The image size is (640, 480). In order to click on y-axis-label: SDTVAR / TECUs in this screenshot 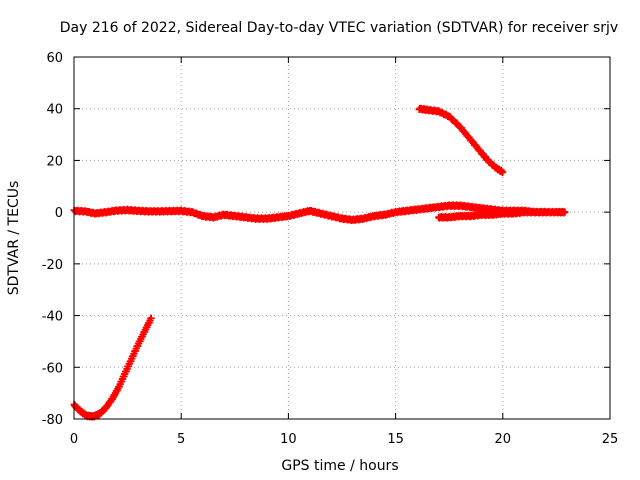, I will do `click(14, 238)`.